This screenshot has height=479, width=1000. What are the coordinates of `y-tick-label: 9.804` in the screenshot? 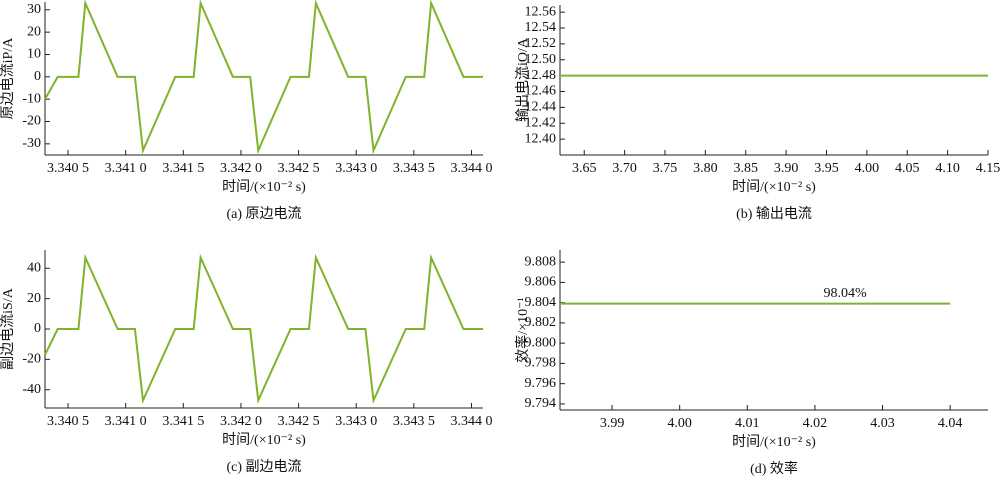 It's located at (541, 302).